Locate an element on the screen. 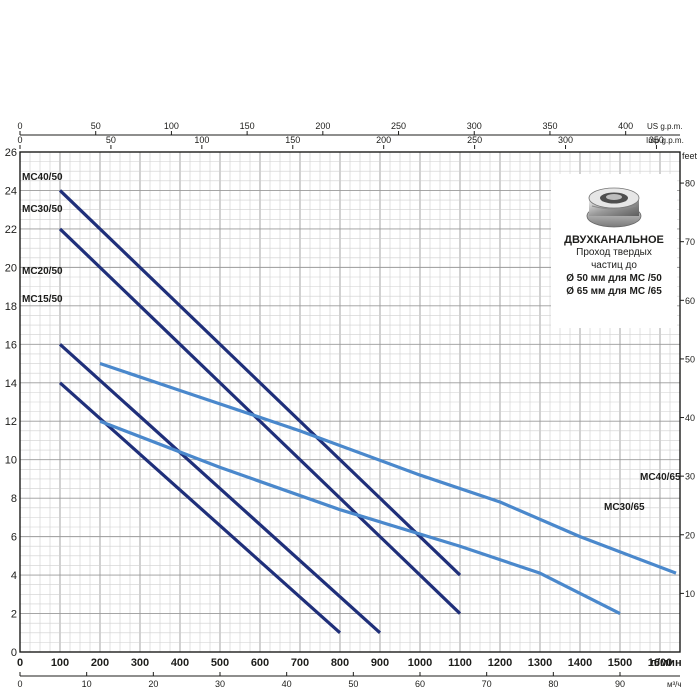  y-tick-label: 10 is located at coordinates (11, 461).